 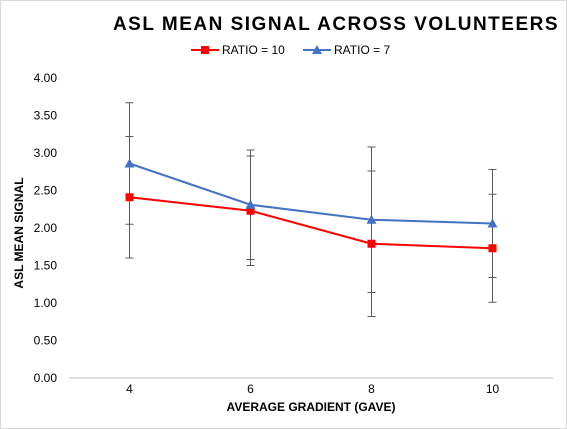 I want to click on legend-label: RATIO = 10, so click(x=253, y=50).